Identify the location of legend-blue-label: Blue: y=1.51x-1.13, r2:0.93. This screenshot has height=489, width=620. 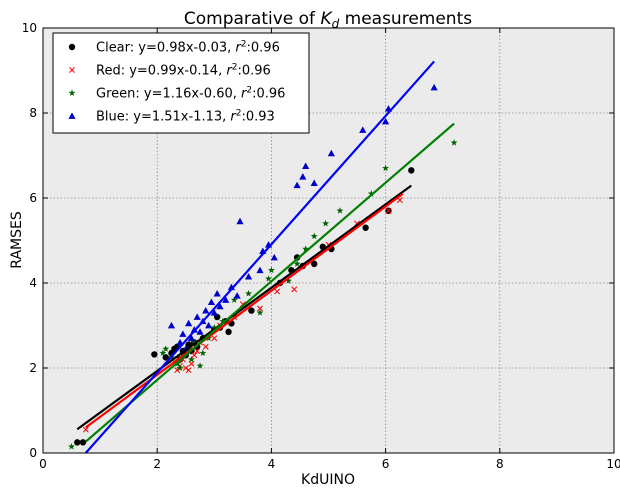
(185, 117).